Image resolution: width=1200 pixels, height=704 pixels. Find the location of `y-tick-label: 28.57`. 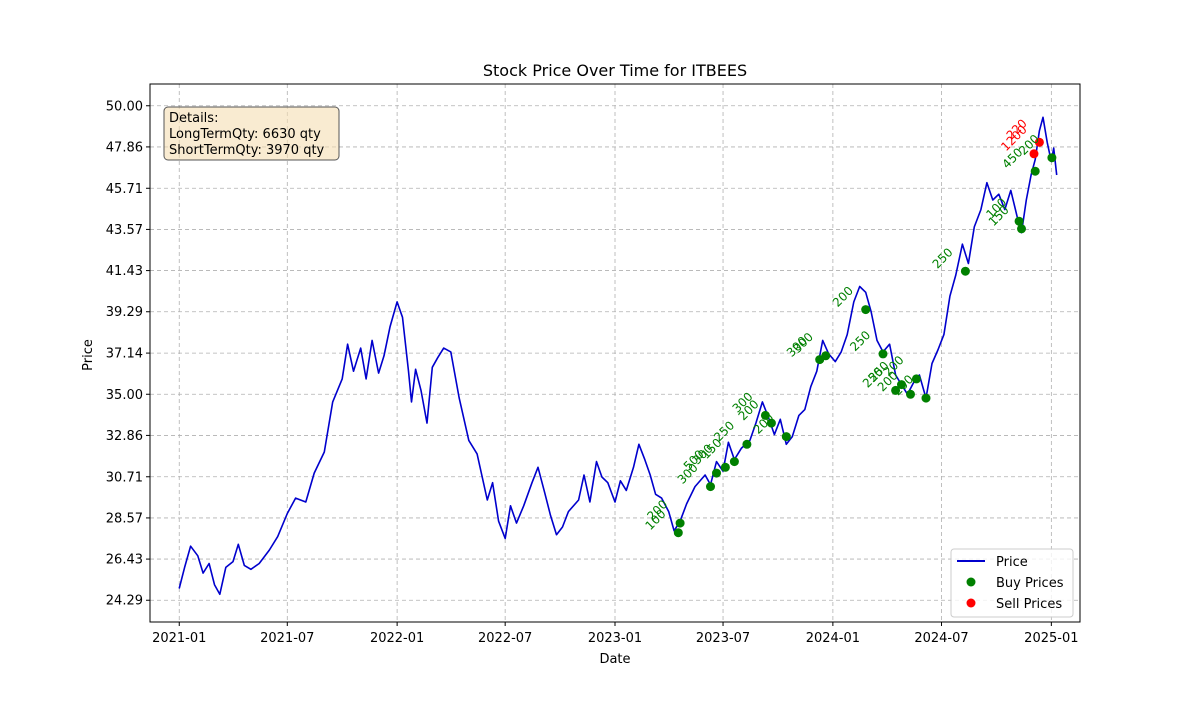

y-tick-label: 28.57 is located at coordinates (124, 518).